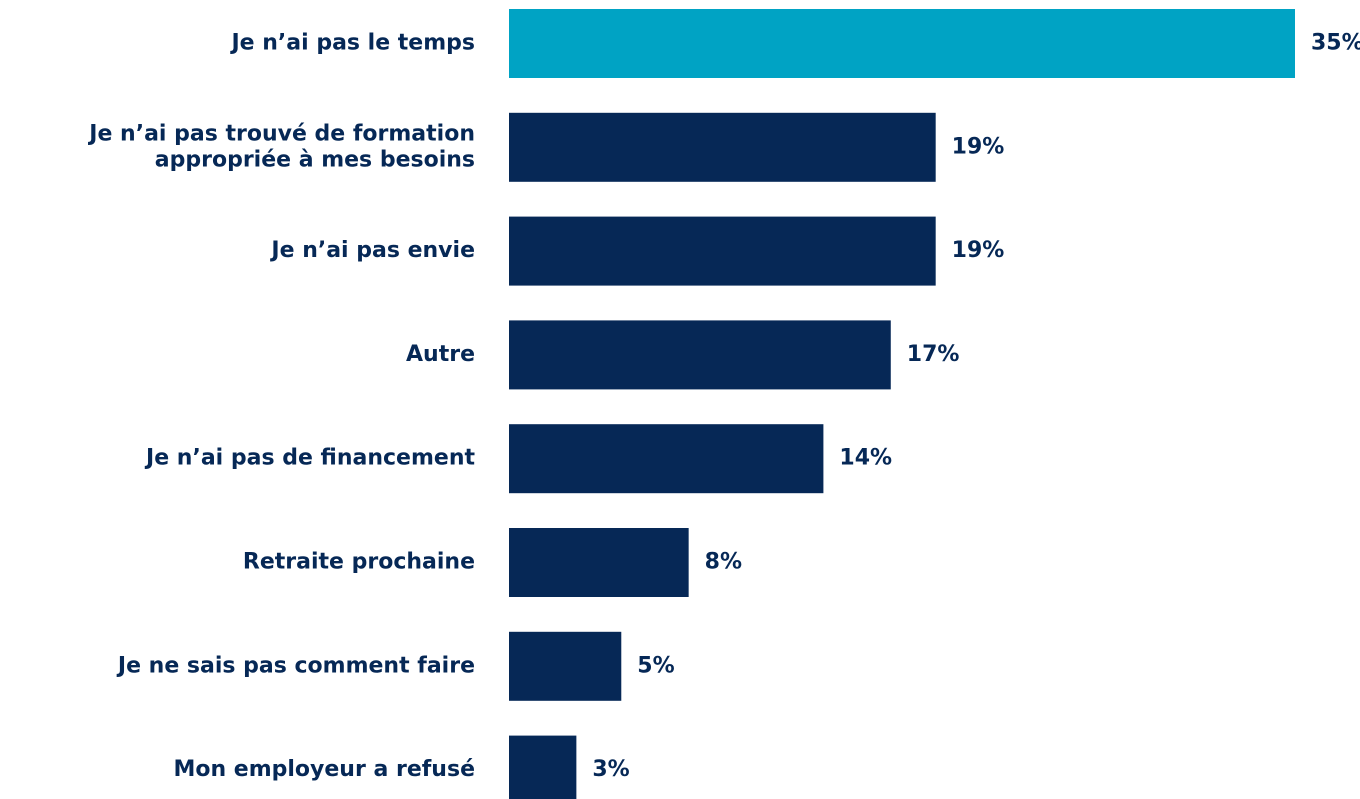  What do you see at coordinates (1335, 43) in the screenshot?
I see `value-label: 35%` at bounding box center [1335, 43].